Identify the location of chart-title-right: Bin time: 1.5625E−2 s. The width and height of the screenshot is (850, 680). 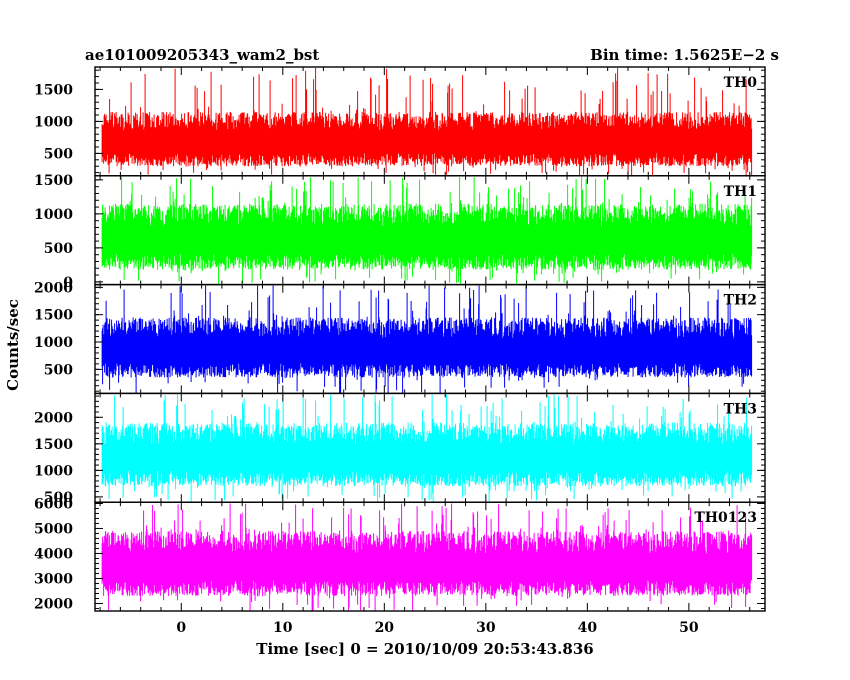
(684, 55).